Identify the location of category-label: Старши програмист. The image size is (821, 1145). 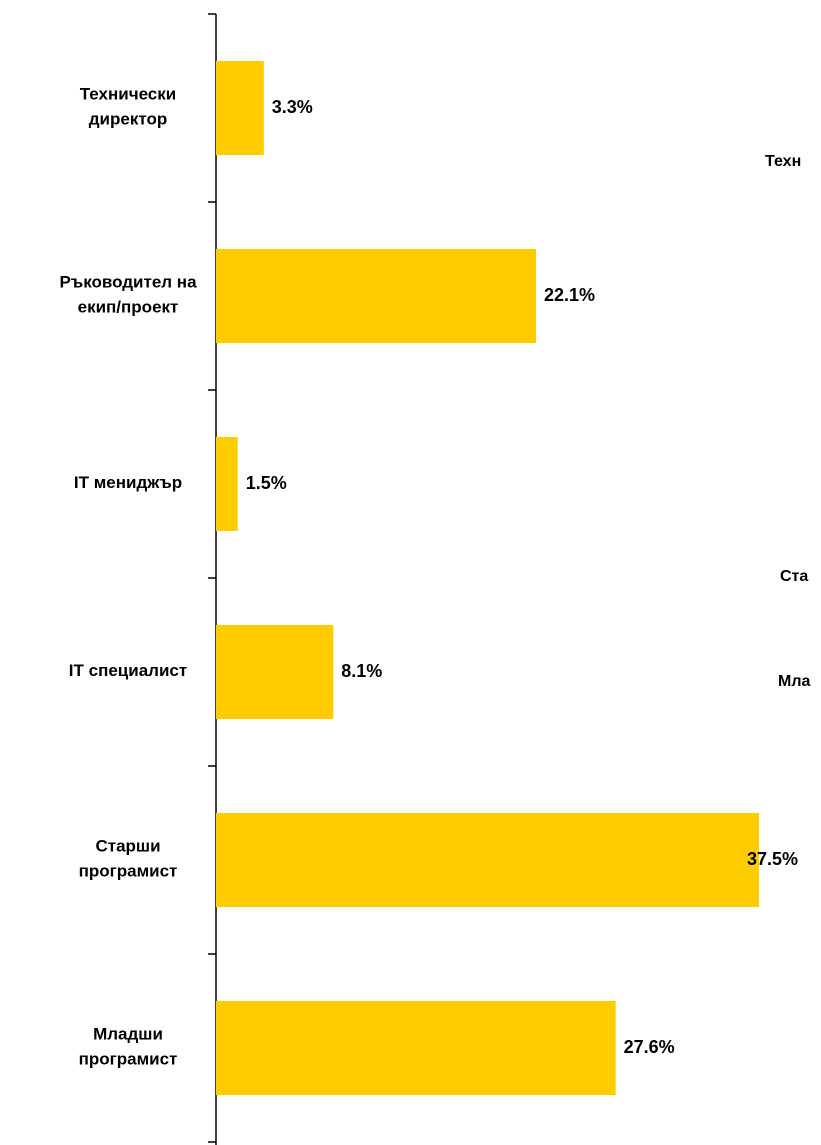
(128, 859).